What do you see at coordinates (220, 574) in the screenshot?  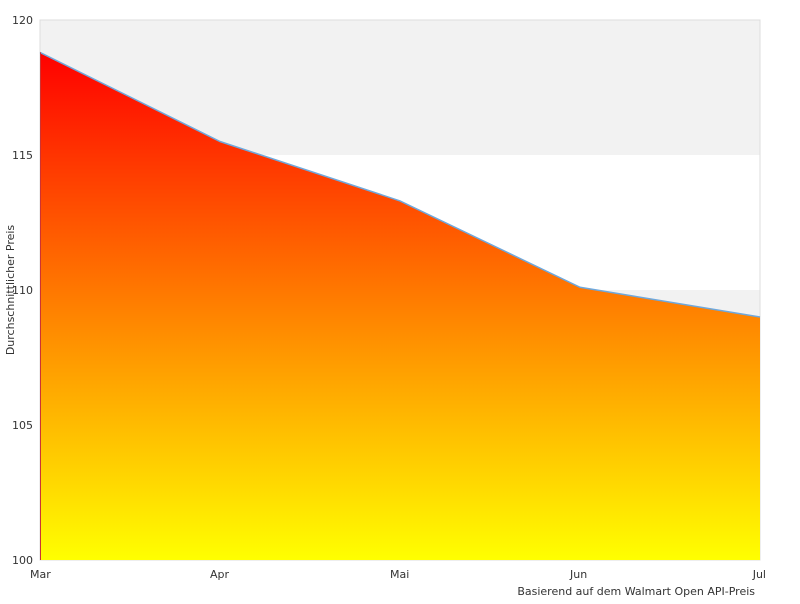 I see `x-tick-label: Apr` at bounding box center [220, 574].